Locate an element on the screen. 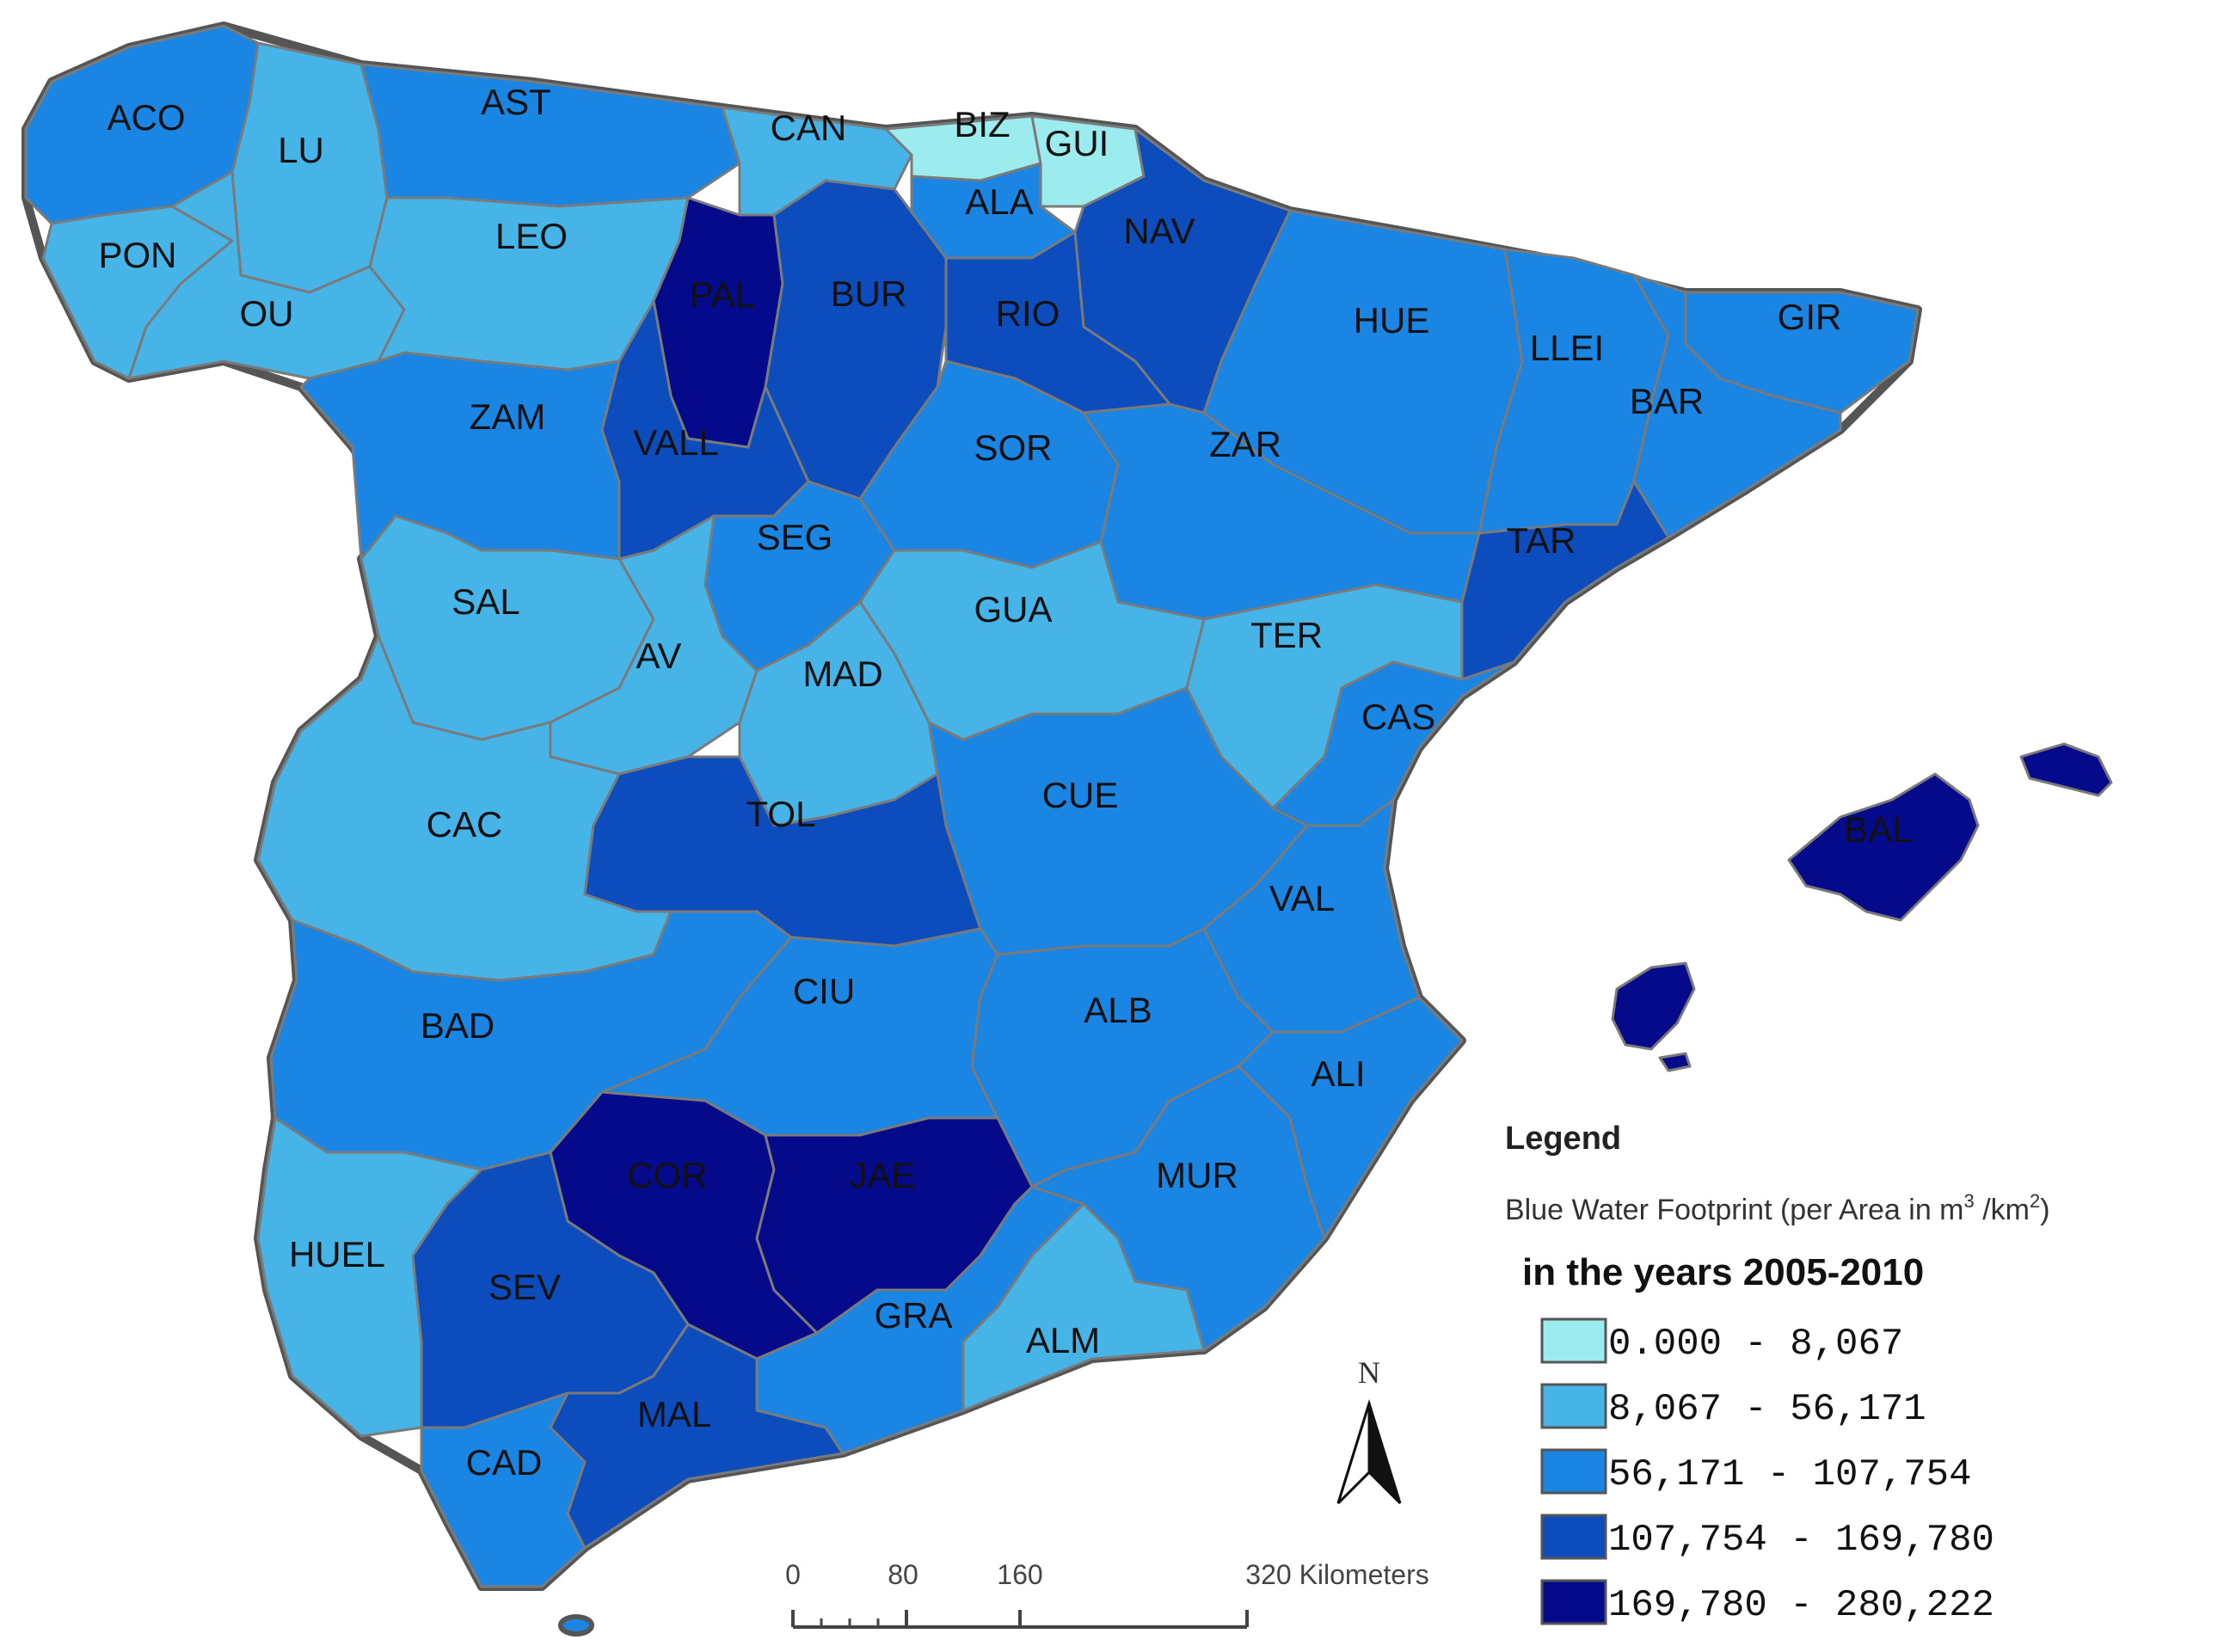  province-BAL-formentera is located at coordinates (1675, 1062).